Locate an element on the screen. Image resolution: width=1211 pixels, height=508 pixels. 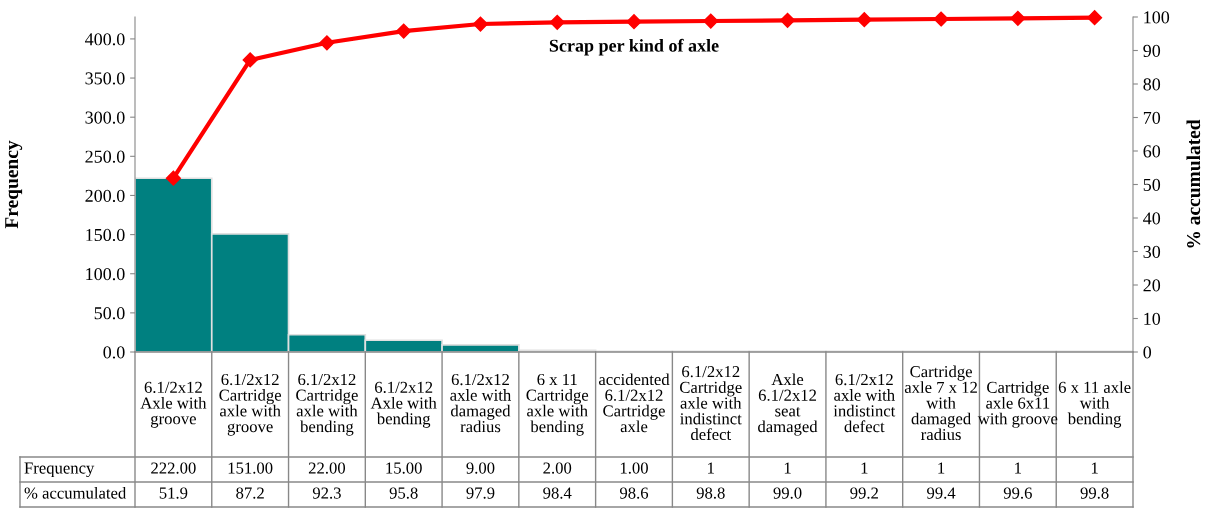
text: % accumulated is located at coordinates (75, 492).